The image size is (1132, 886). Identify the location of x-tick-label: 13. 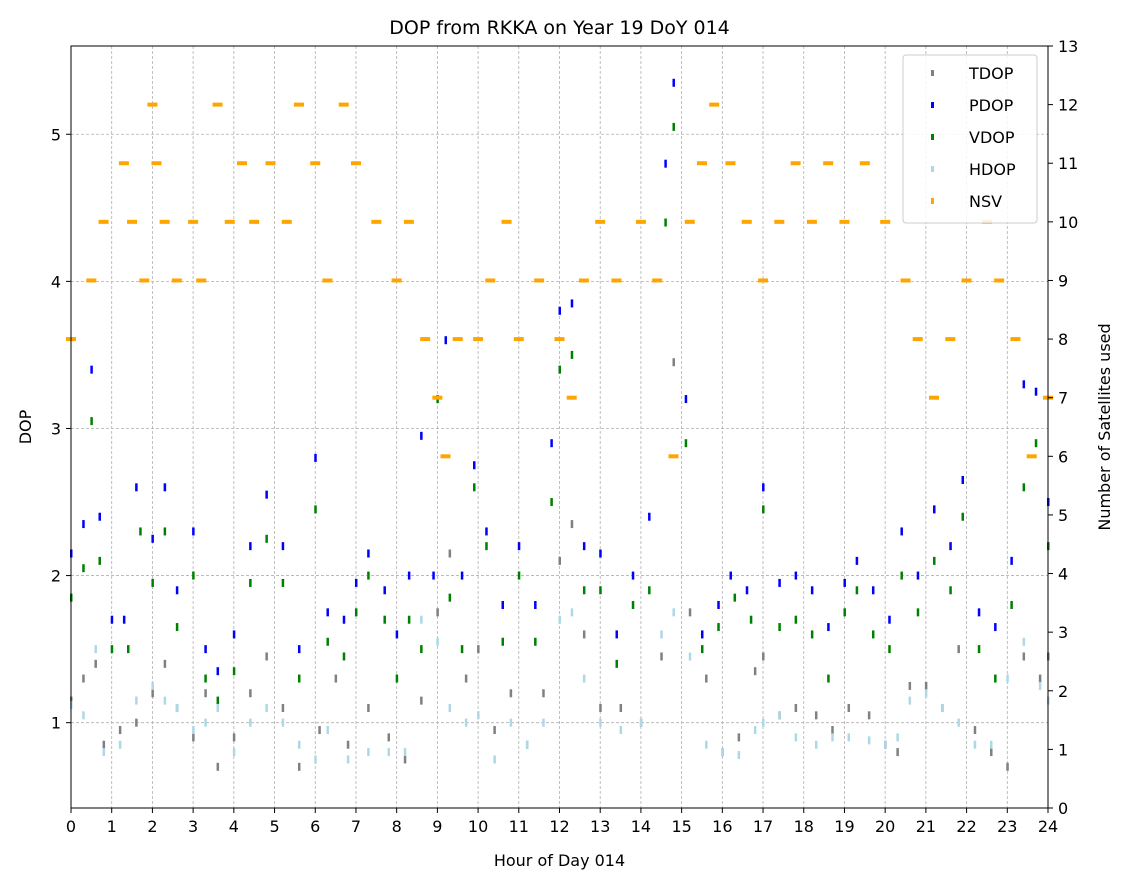
(600, 826).